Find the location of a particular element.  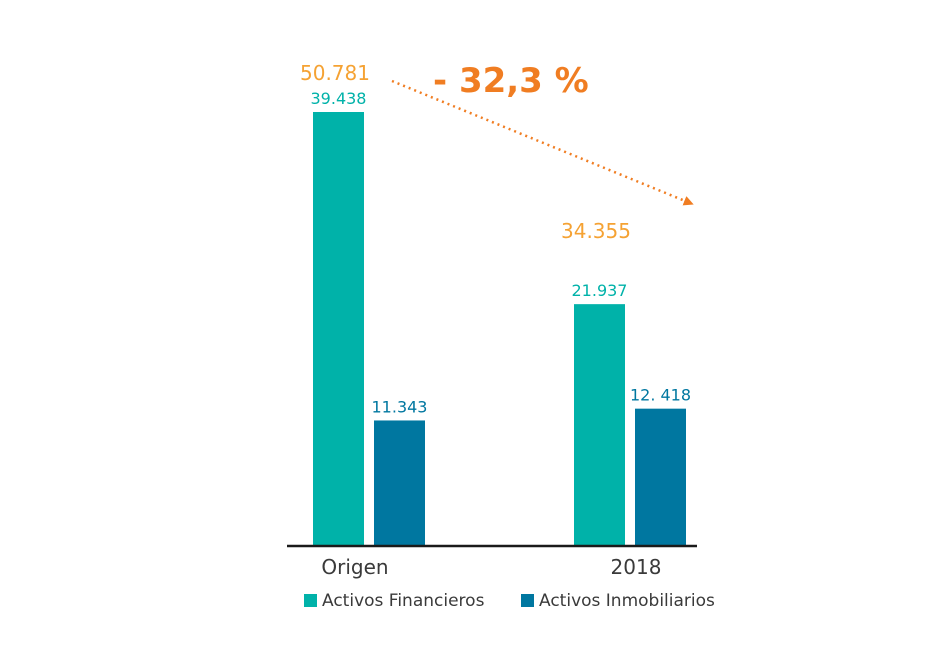

value-label-inmobiliarios-2018: 12. 418 is located at coordinates (660, 395).